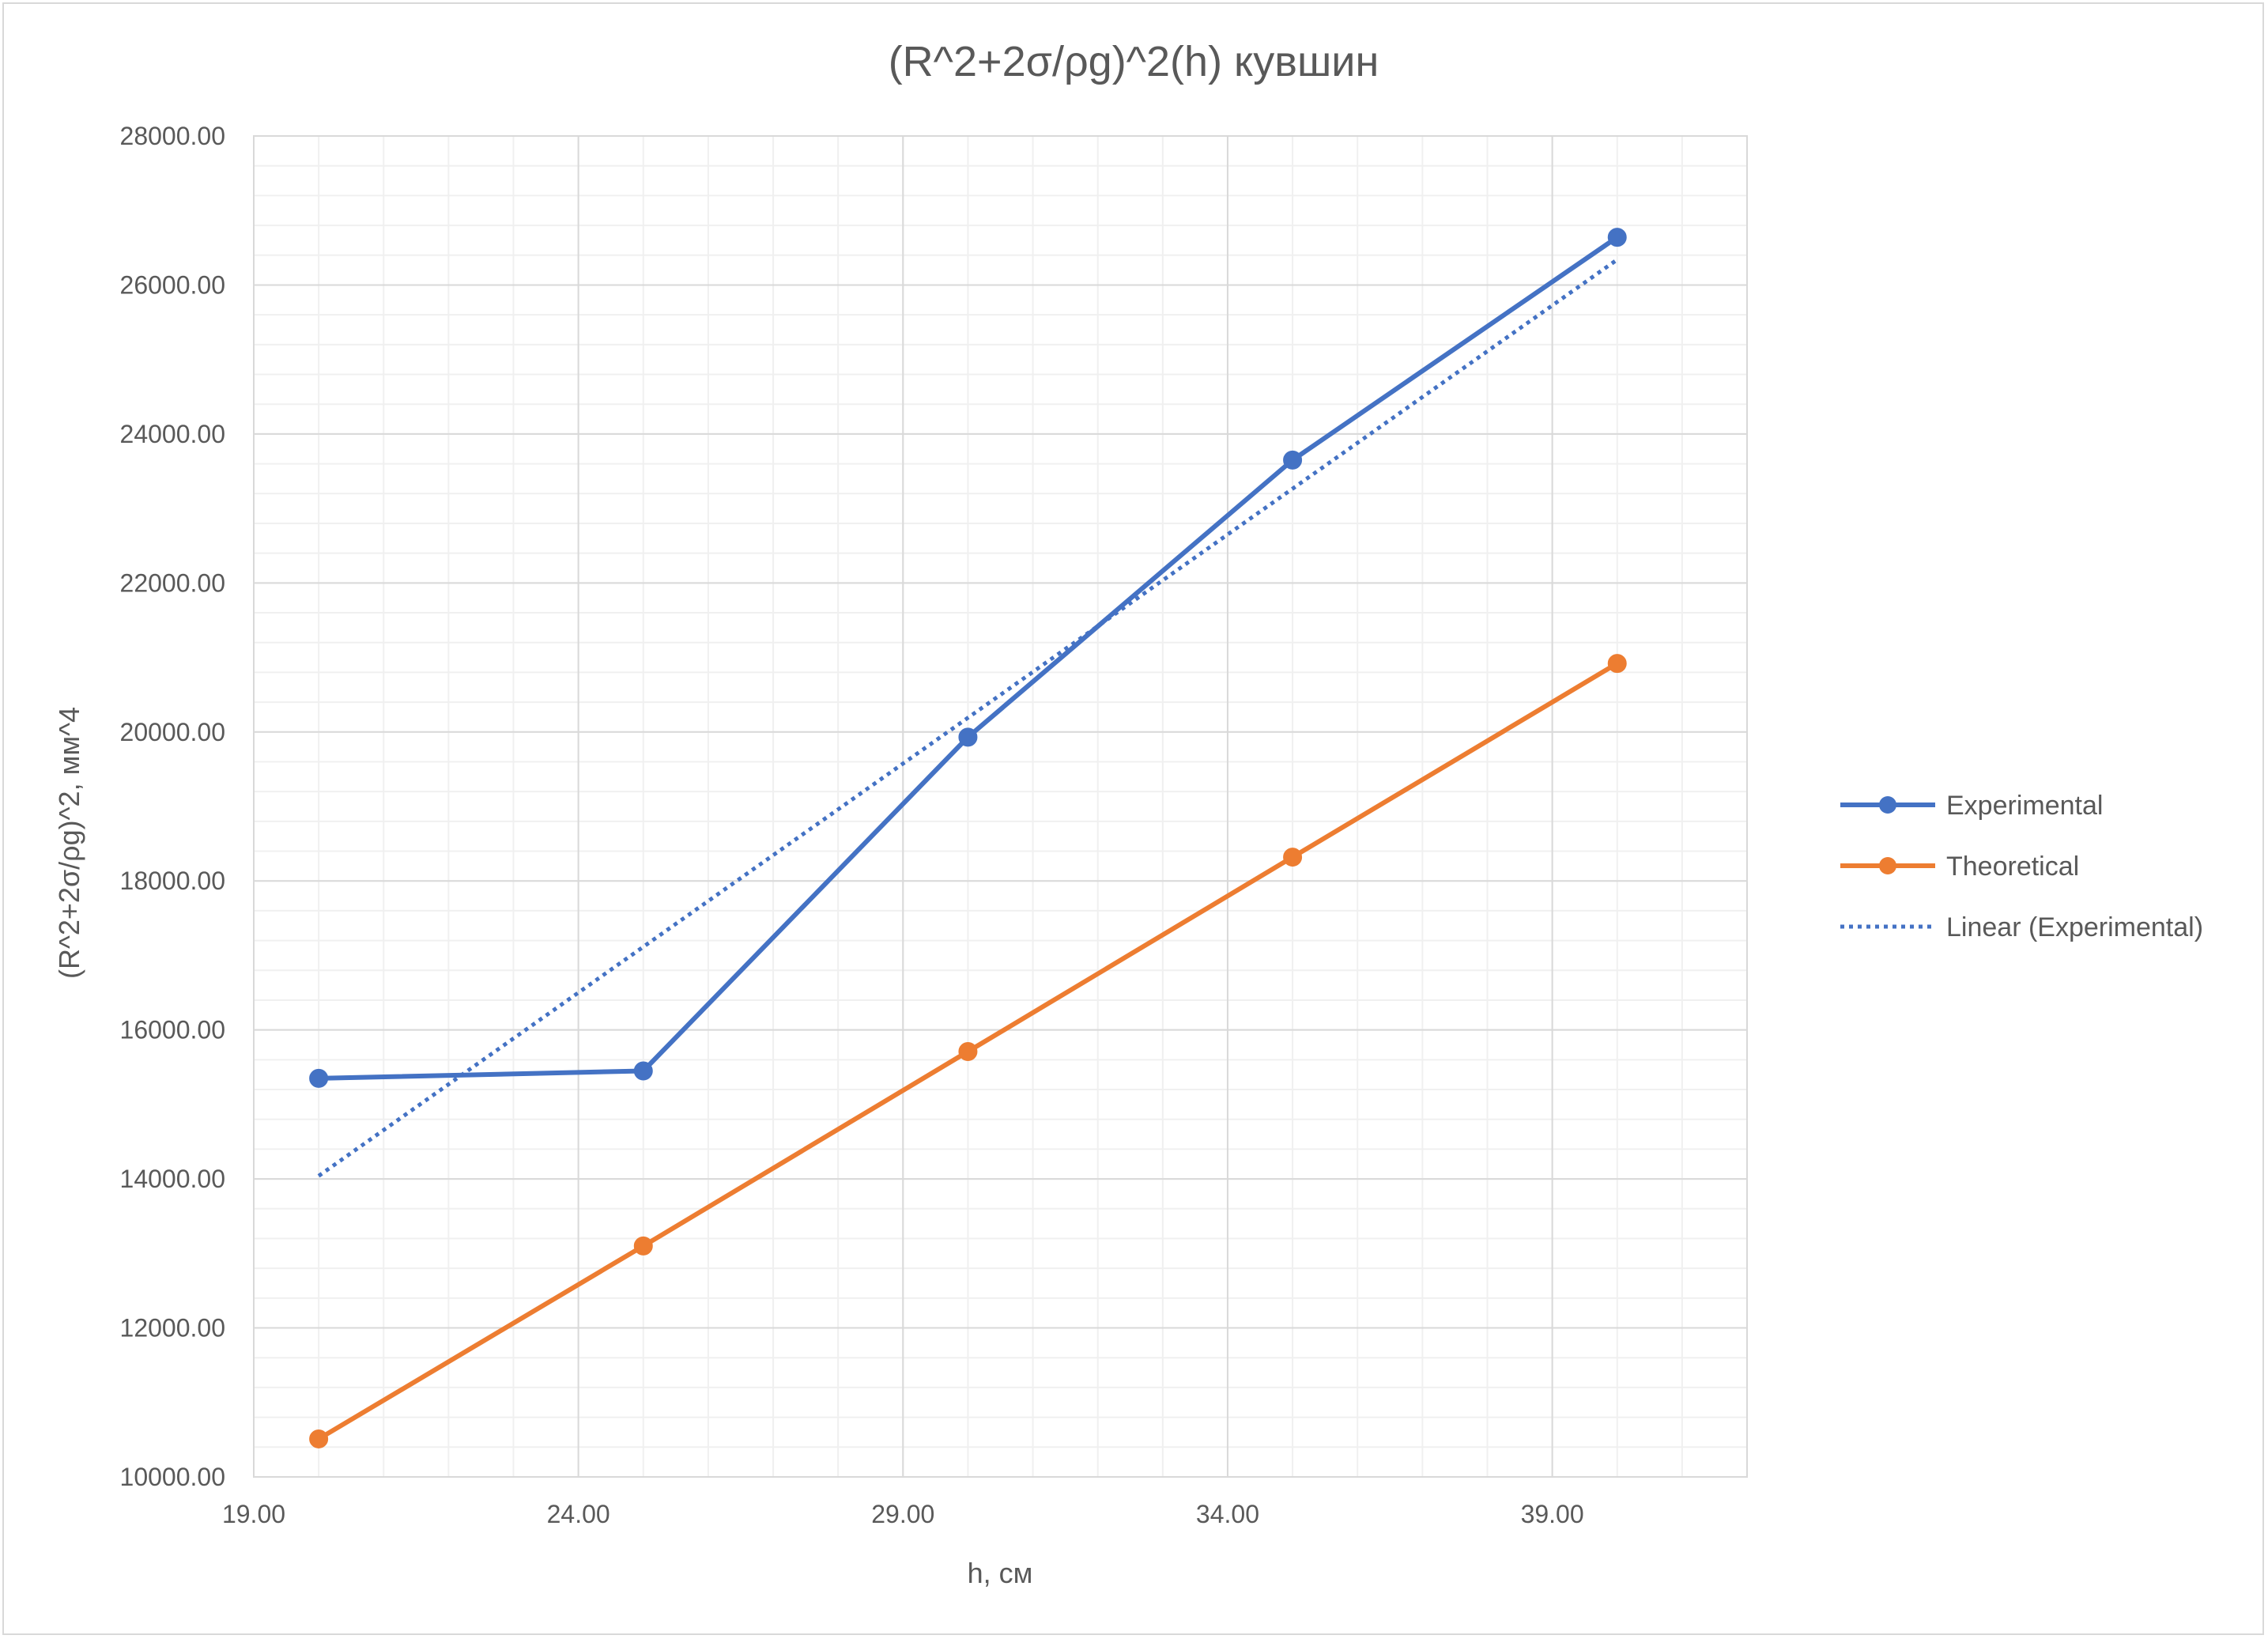  I want to click on x-tick-label: 29.00, so click(902, 1514).